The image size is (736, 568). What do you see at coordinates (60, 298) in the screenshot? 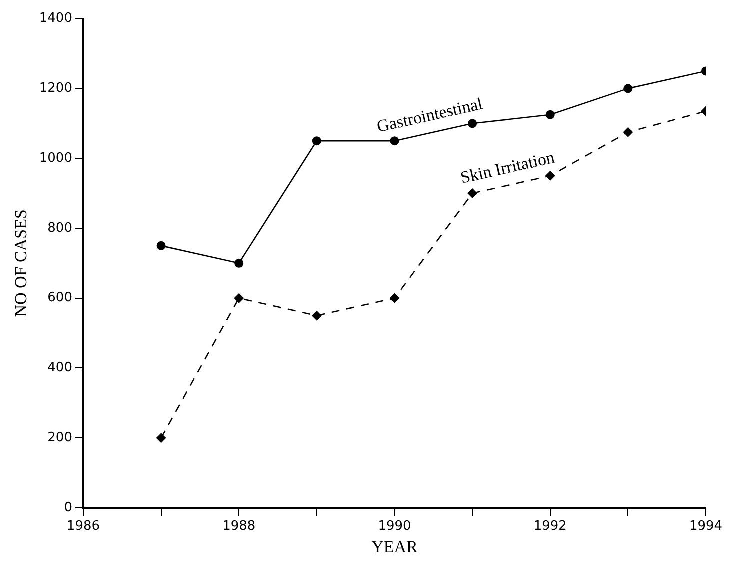
I see `y-tick-label: 600` at bounding box center [60, 298].